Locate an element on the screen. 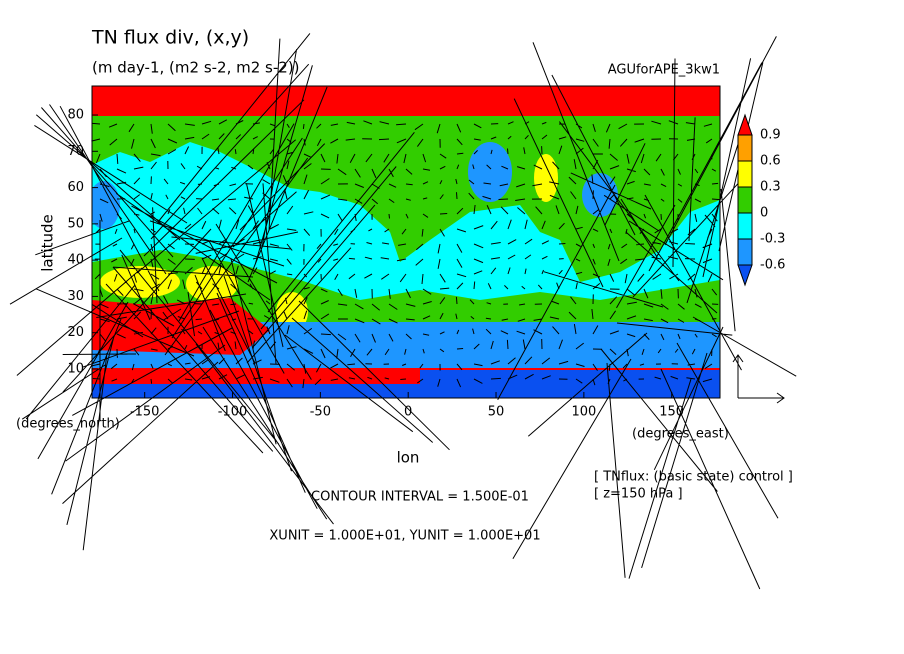 The image size is (904, 654). y-tick-label: 20 is located at coordinates (75, 332).